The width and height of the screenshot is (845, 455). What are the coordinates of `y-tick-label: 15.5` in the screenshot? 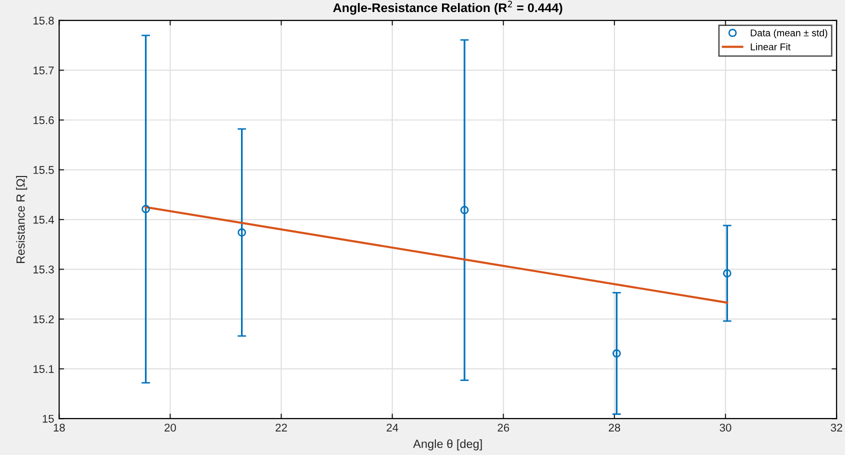 It's located at (44, 170).